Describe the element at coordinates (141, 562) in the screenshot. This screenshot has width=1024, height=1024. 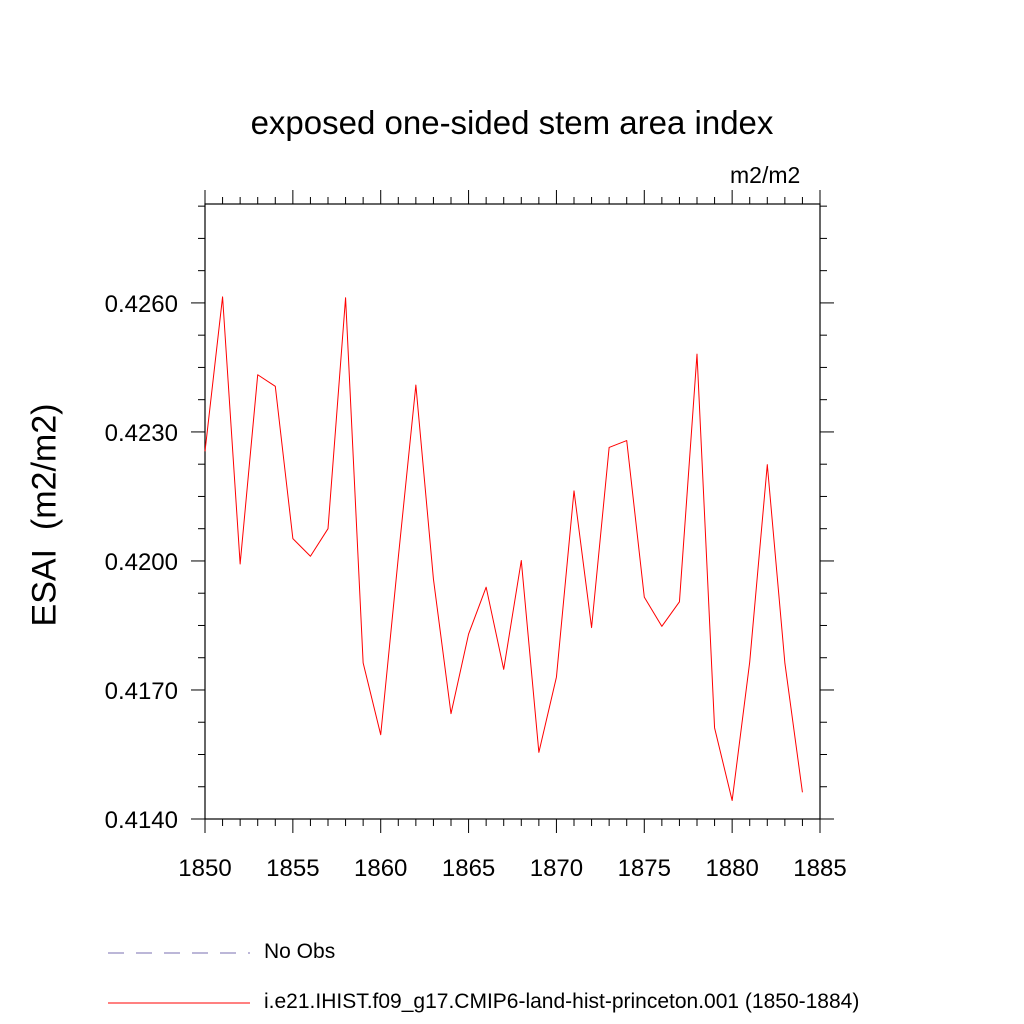
I see `y-tick-label: 0.4200` at that location.